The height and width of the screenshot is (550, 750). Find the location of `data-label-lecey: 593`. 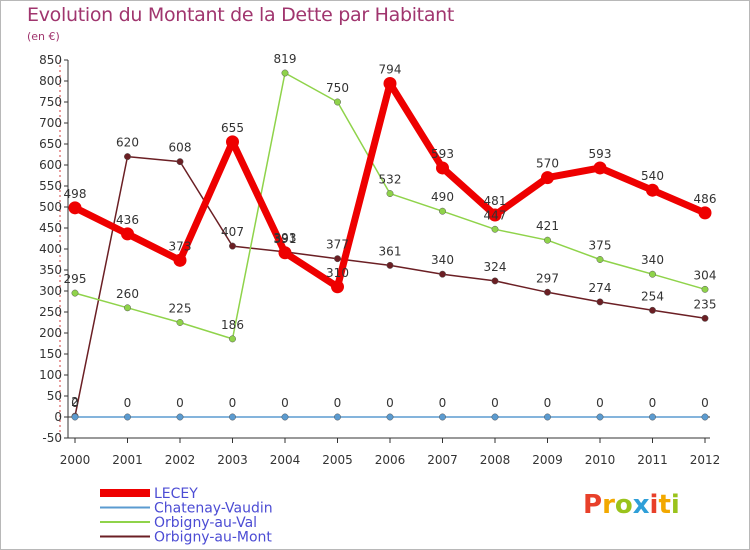

data-label-lecey: 593 is located at coordinates (600, 154).